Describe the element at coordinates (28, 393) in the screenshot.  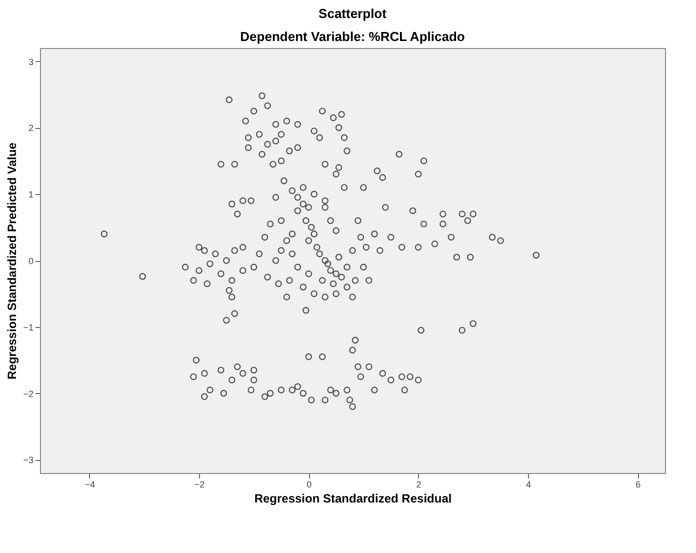
I see `y-tick-label: −2` at that location.